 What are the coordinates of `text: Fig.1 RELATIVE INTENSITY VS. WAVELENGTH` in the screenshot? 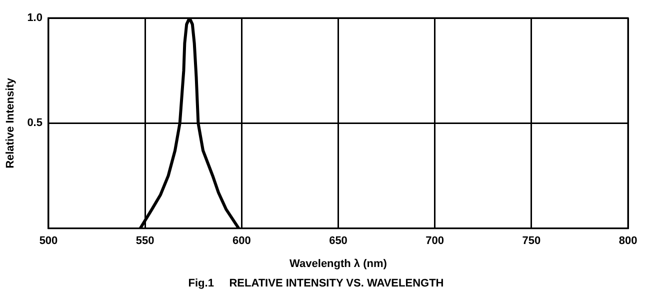 It's located at (316, 283).